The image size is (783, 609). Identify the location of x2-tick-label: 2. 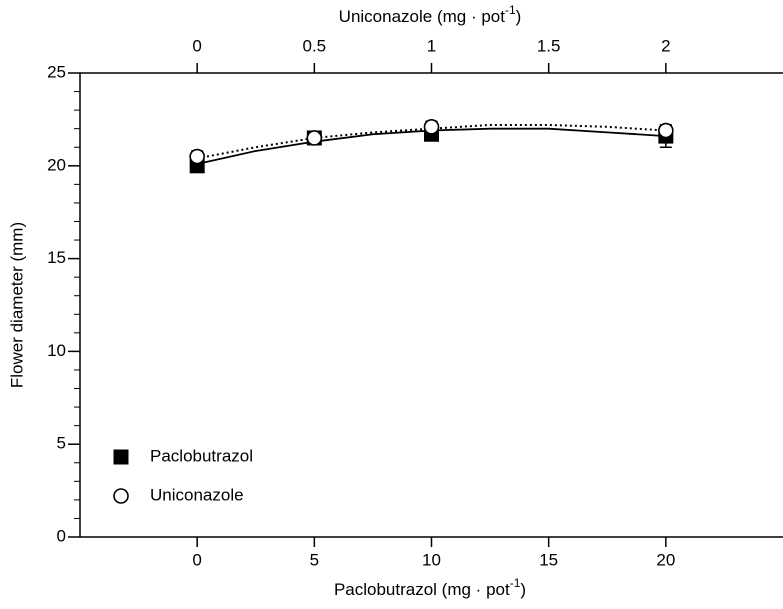
(665, 45).